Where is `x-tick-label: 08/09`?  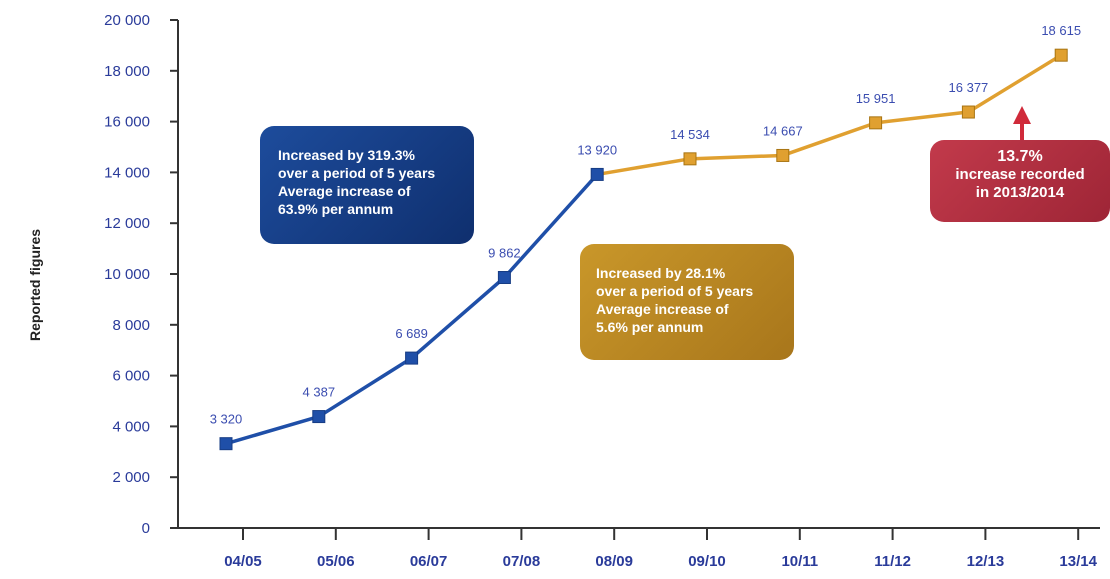 x-tick-label: 08/09 is located at coordinates (614, 561).